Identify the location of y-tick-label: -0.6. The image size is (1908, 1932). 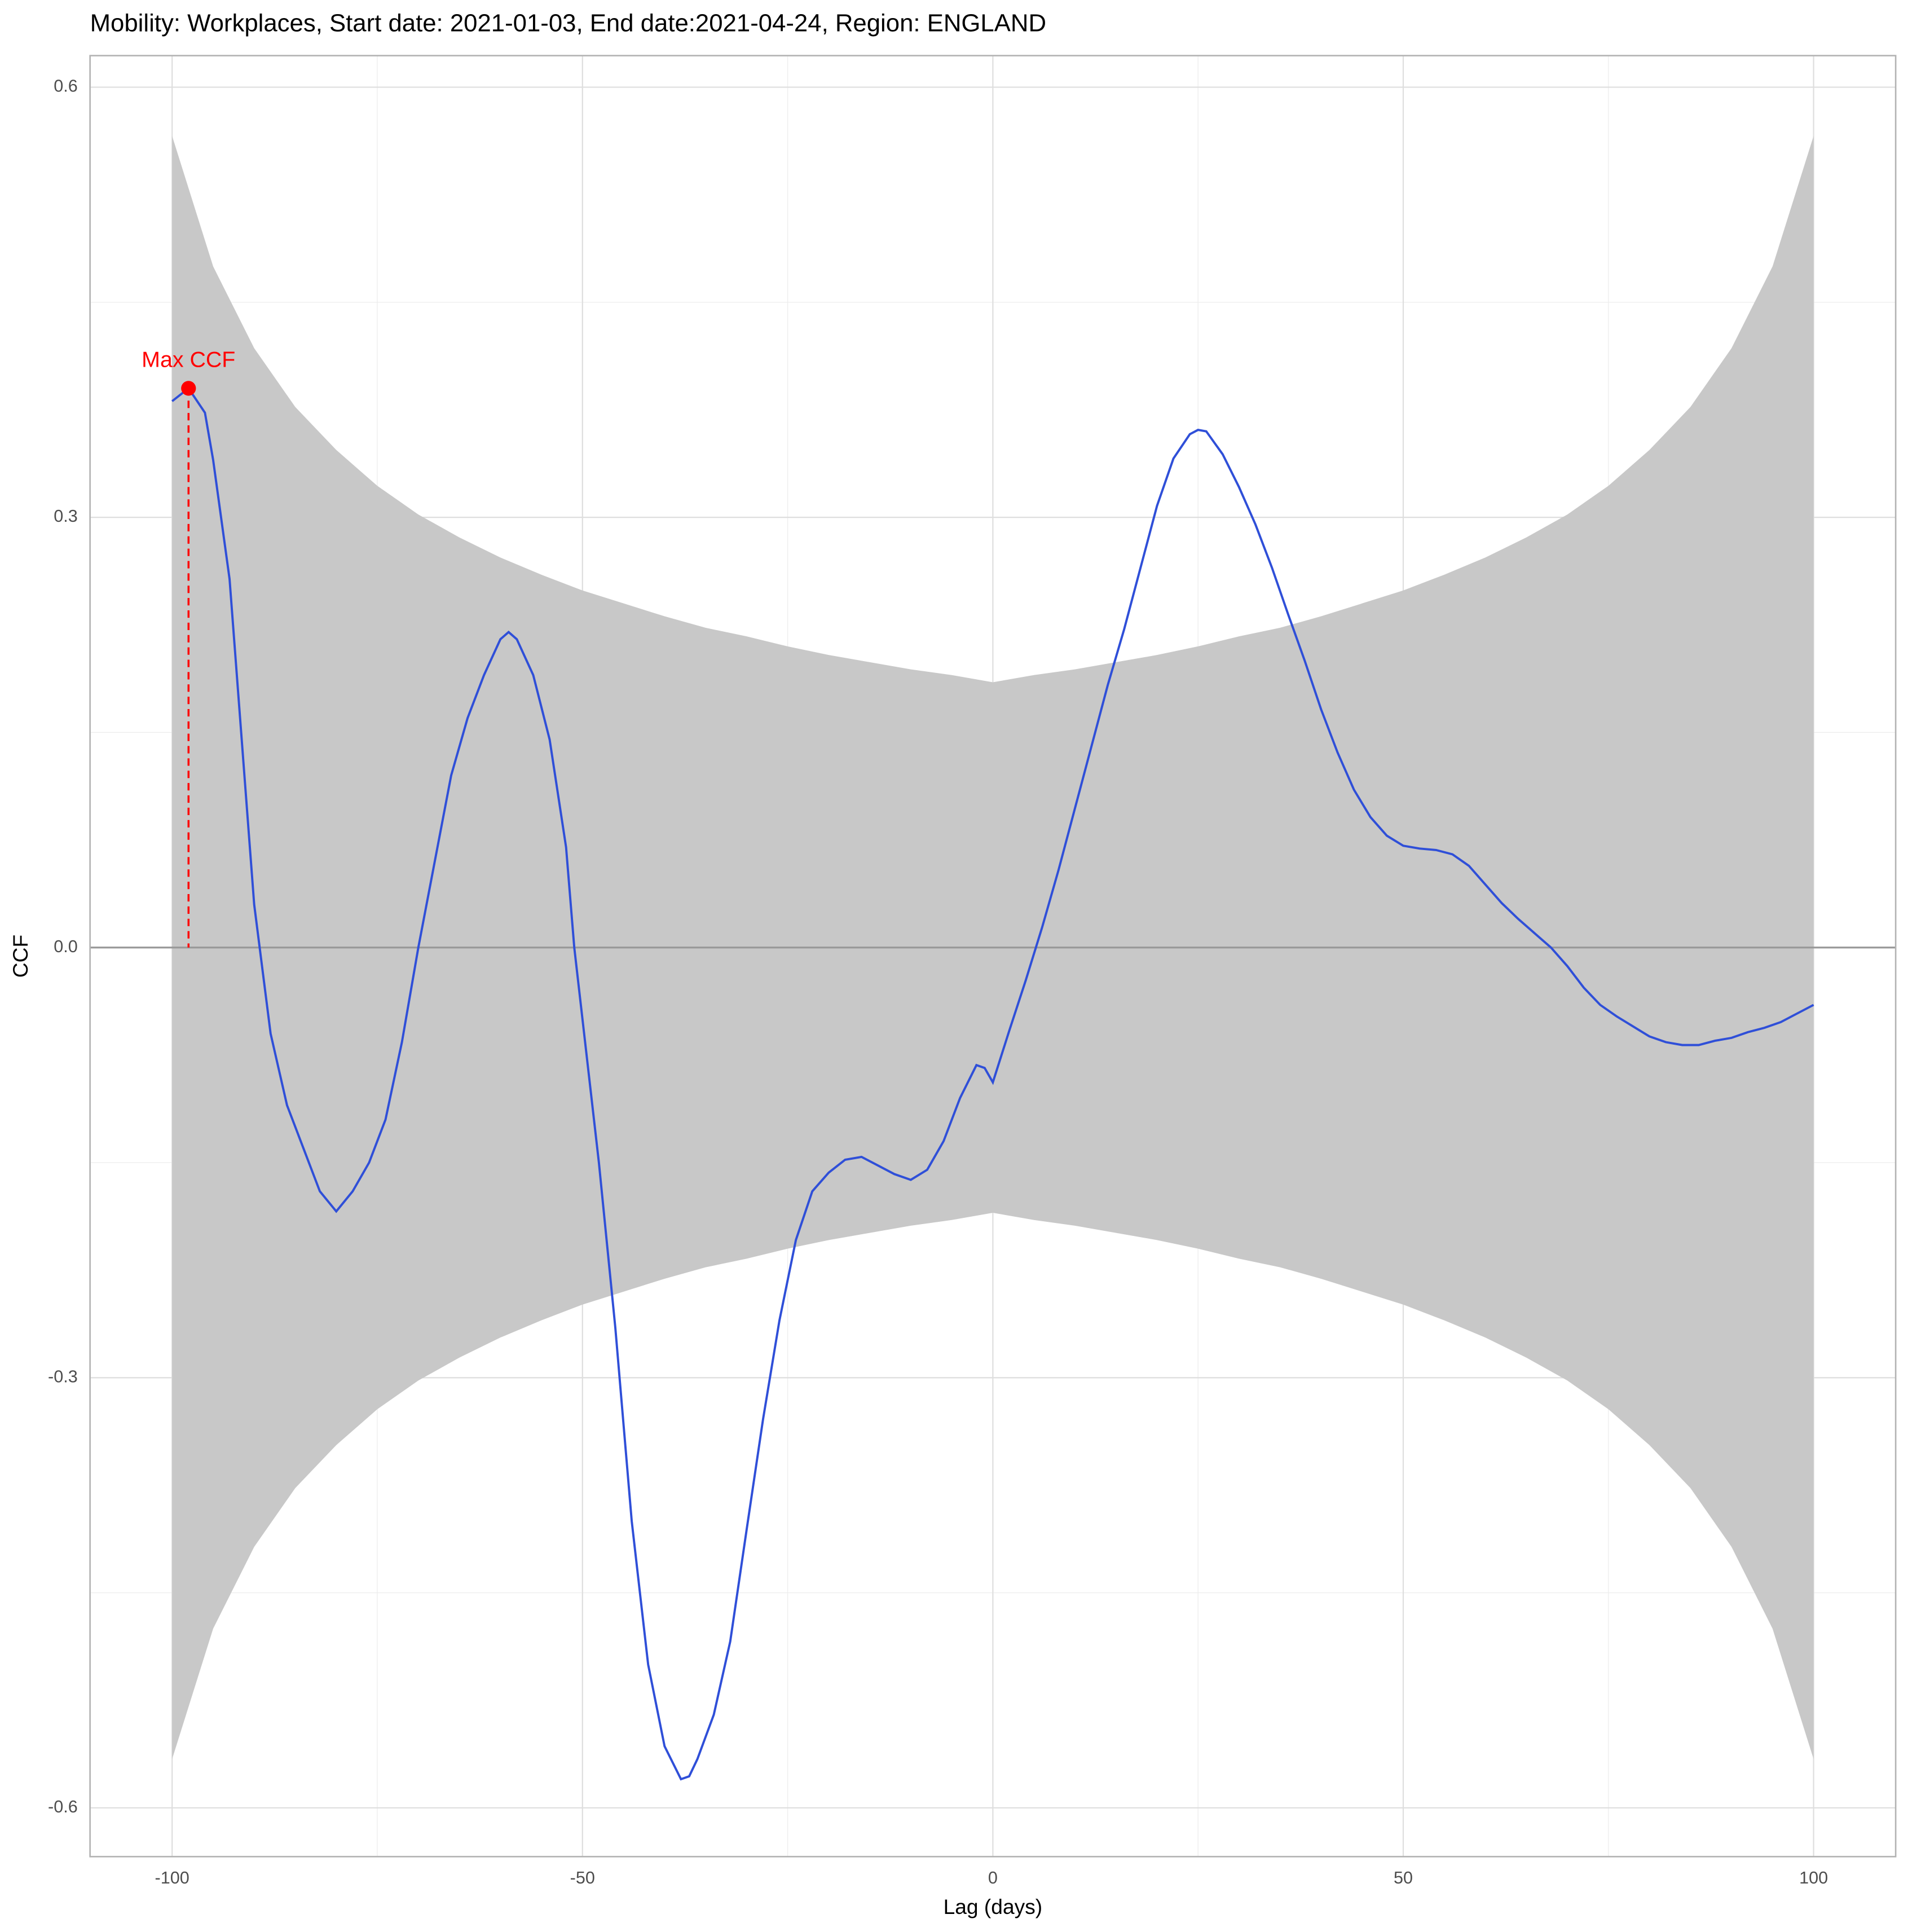
(63, 1806).